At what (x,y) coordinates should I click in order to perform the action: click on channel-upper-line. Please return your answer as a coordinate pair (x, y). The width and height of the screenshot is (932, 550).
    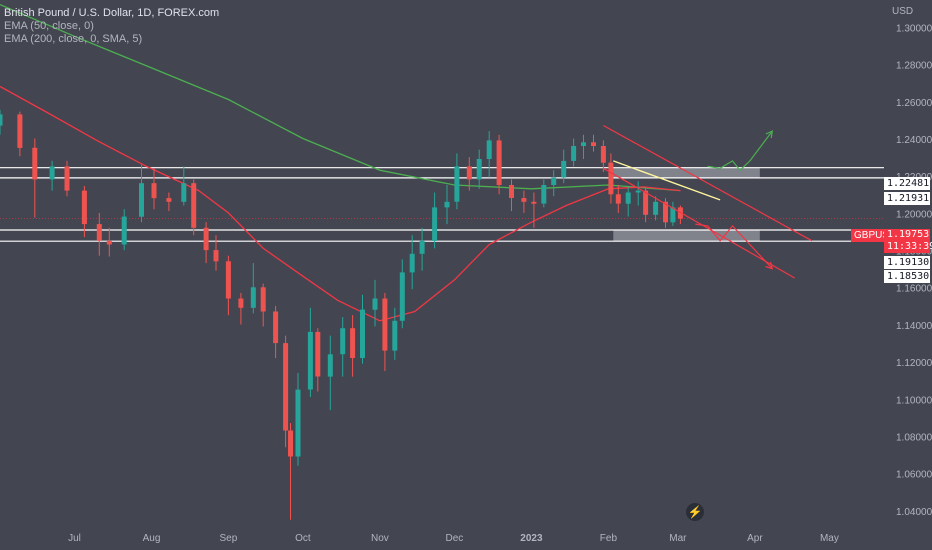
    Looking at the image, I should click on (708, 183).